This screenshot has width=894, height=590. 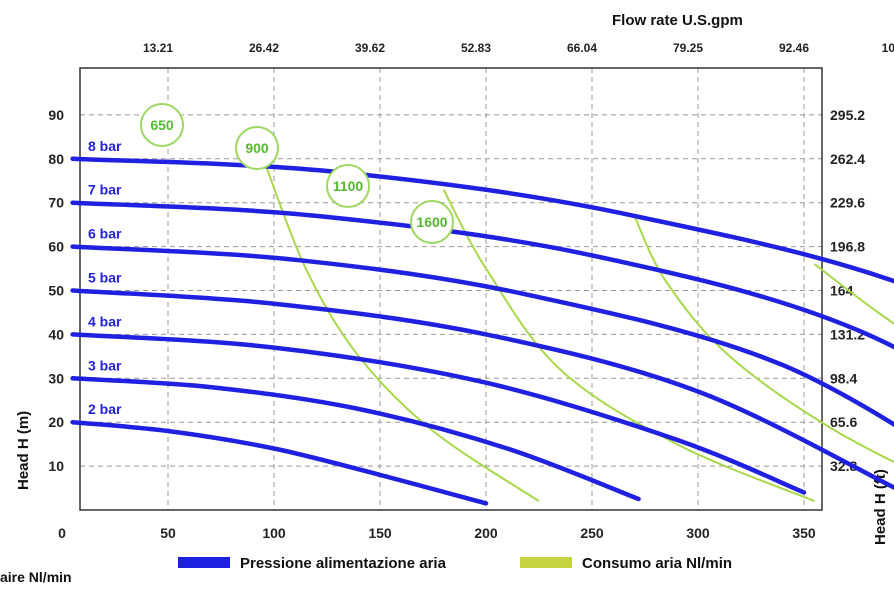 What do you see at coordinates (168, 533) in the screenshot?
I see `x-tick-label: 50` at bounding box center [168, 533].